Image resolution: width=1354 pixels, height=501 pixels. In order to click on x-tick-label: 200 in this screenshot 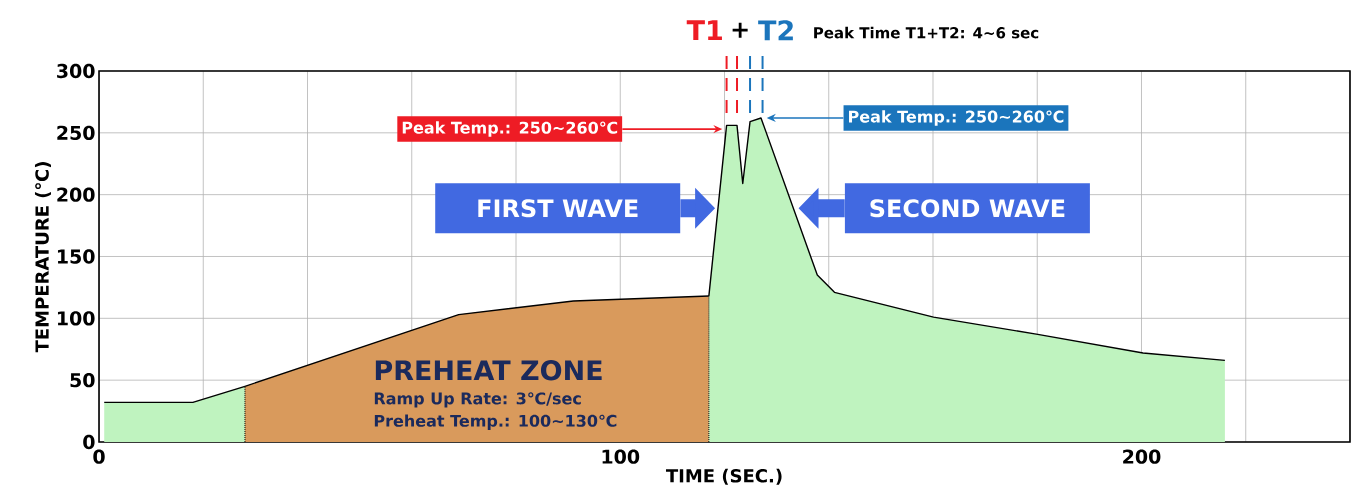, I will do `click(1142, 456)`.